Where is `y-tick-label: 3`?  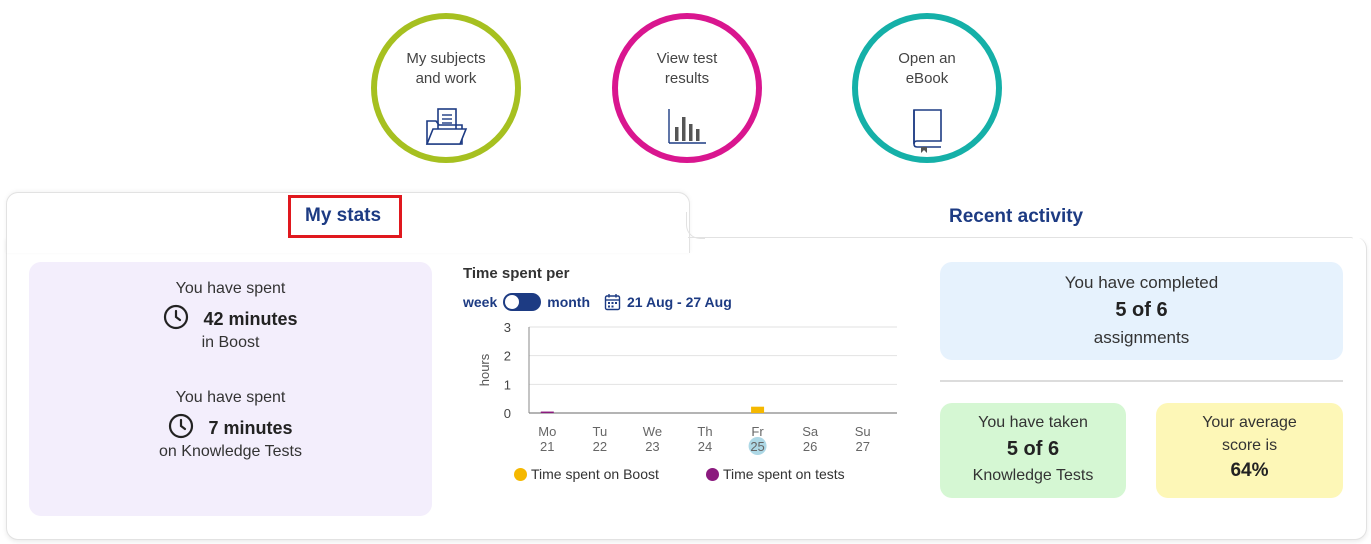 y-tick-label: 3 is located at coordinates (507, 327).